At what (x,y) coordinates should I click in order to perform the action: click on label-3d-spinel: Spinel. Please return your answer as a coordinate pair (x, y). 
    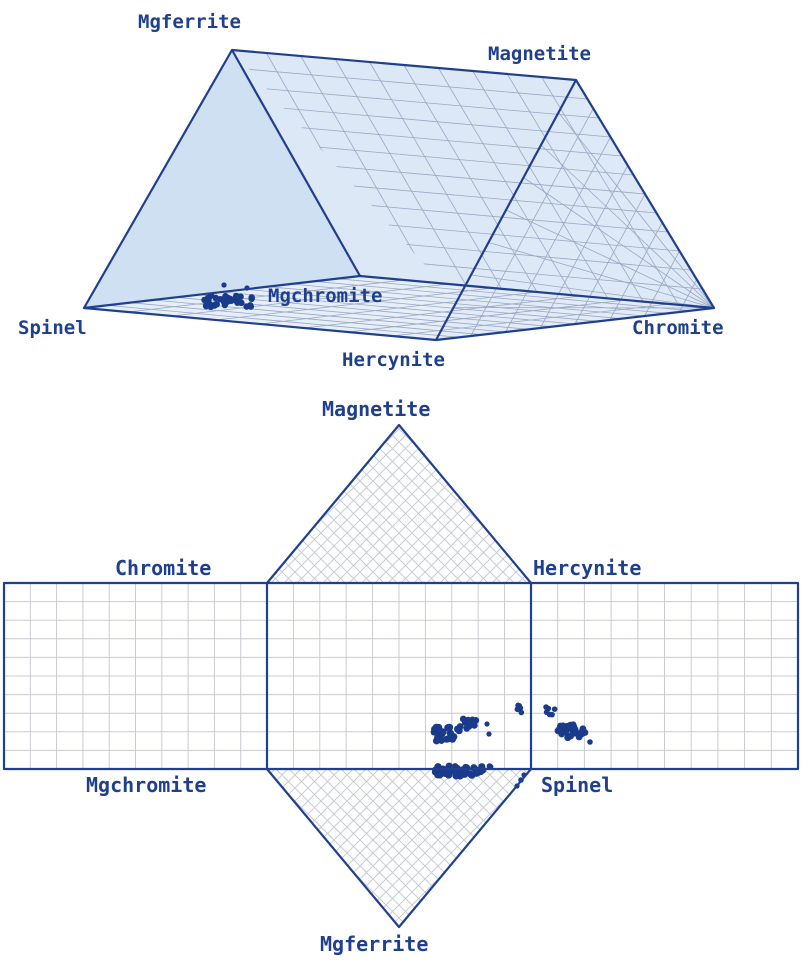
    Looking at the image, I should click on (52, 328).